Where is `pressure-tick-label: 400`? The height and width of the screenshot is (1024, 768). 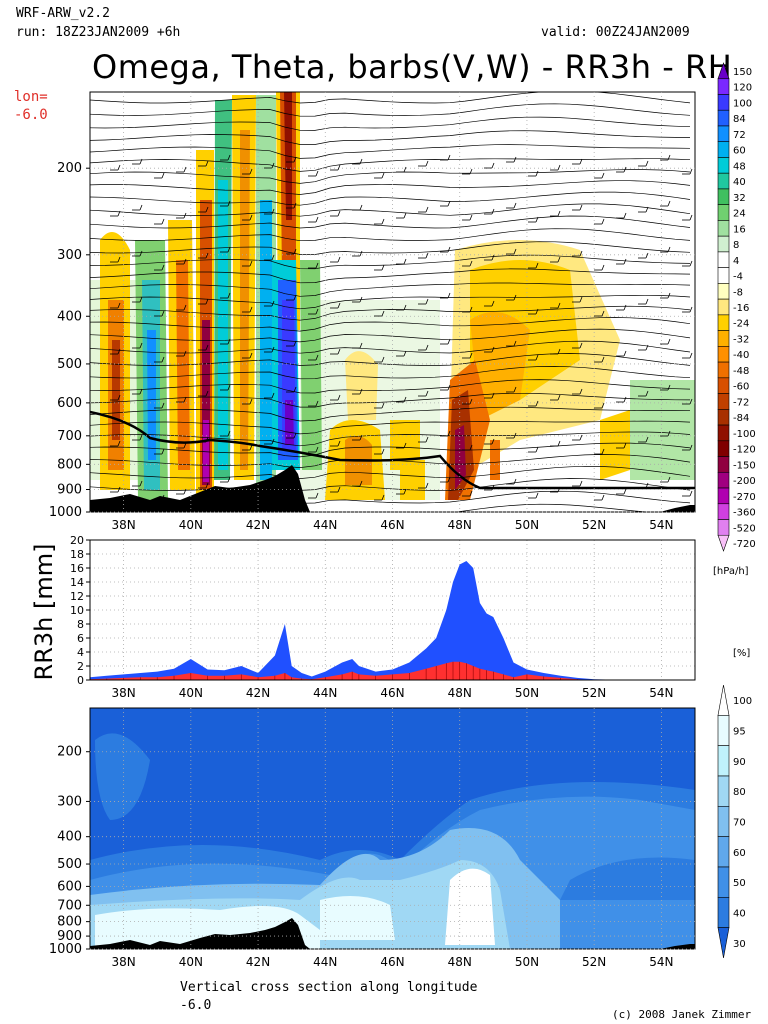
pressure-tick-label: 400 is located at coordinates (69, 837).